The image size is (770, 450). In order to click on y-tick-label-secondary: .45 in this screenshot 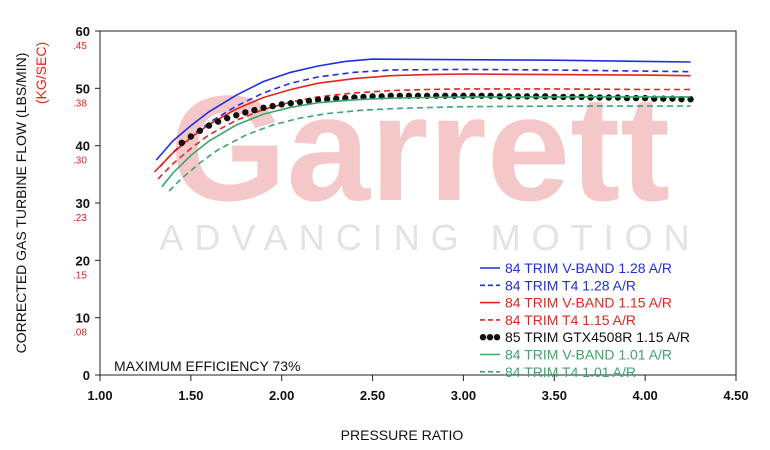, I will do `click(80, 46)`.